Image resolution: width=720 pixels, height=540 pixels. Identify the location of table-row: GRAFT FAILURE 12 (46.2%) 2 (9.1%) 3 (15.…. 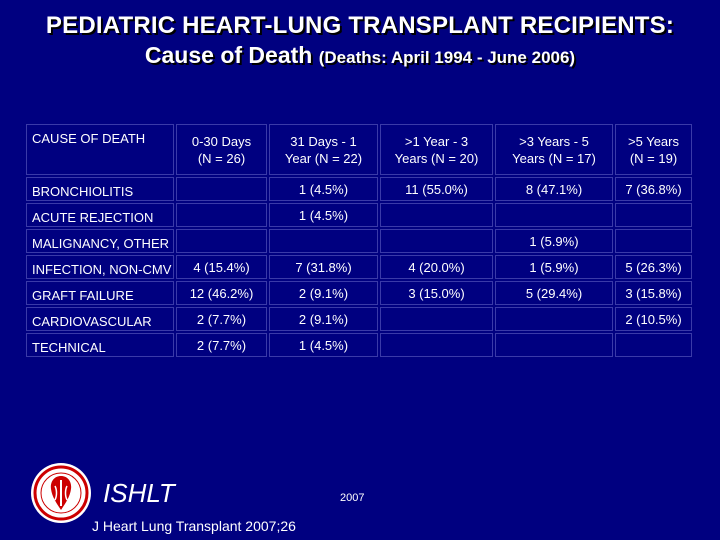
(359, 293).